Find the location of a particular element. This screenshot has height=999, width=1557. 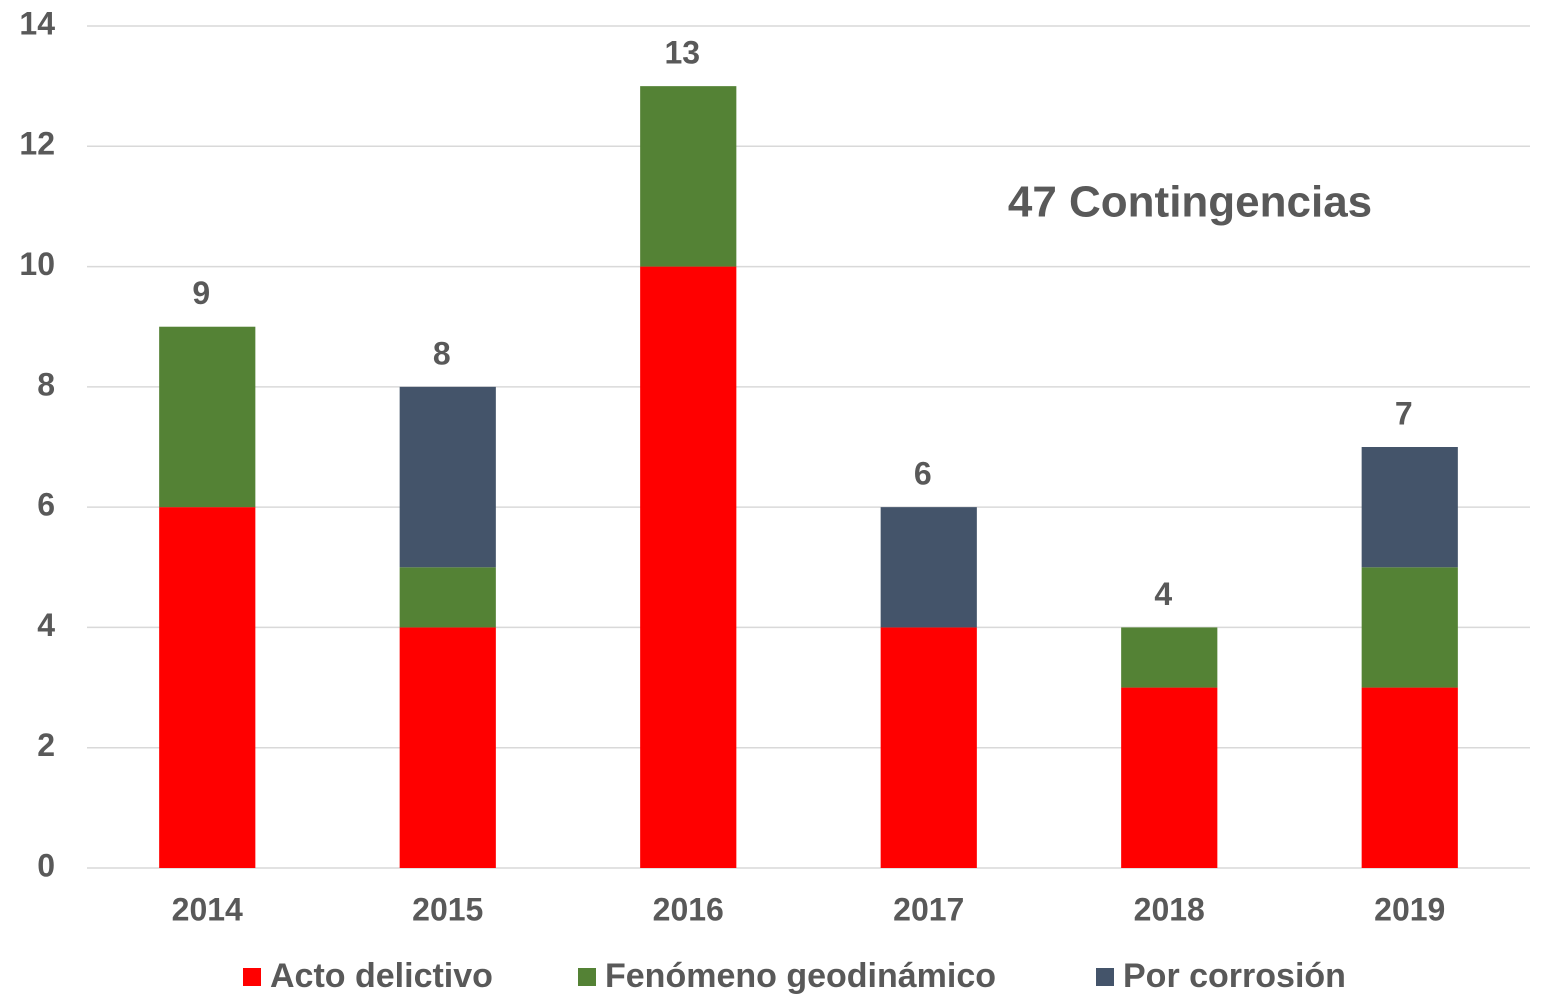

y-tick-label: 8 is located at coordinates (46, 384).